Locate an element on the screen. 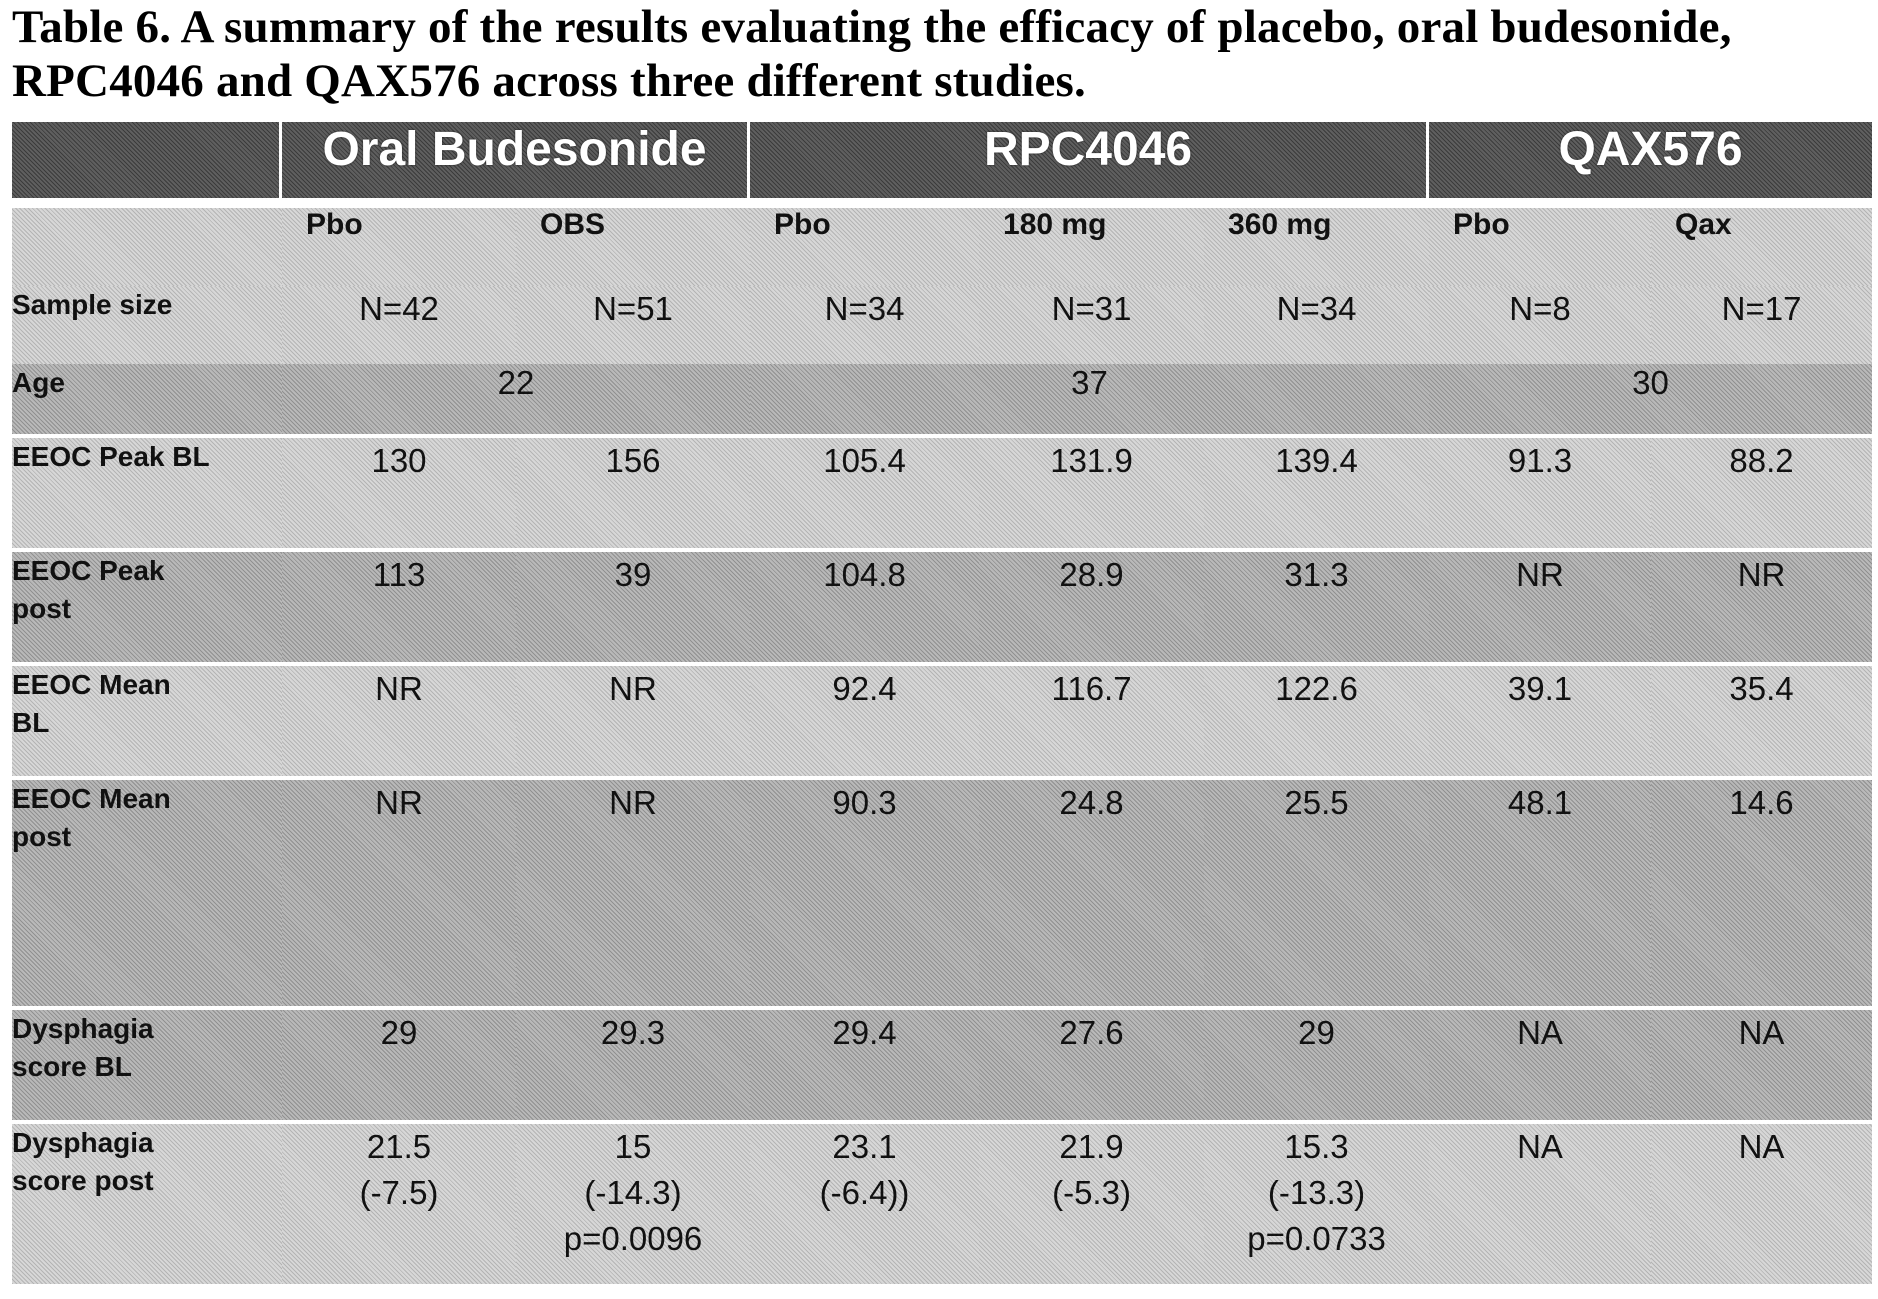  data-cell: 21.5 (-7.5) is located at coordinates (399, 1204).